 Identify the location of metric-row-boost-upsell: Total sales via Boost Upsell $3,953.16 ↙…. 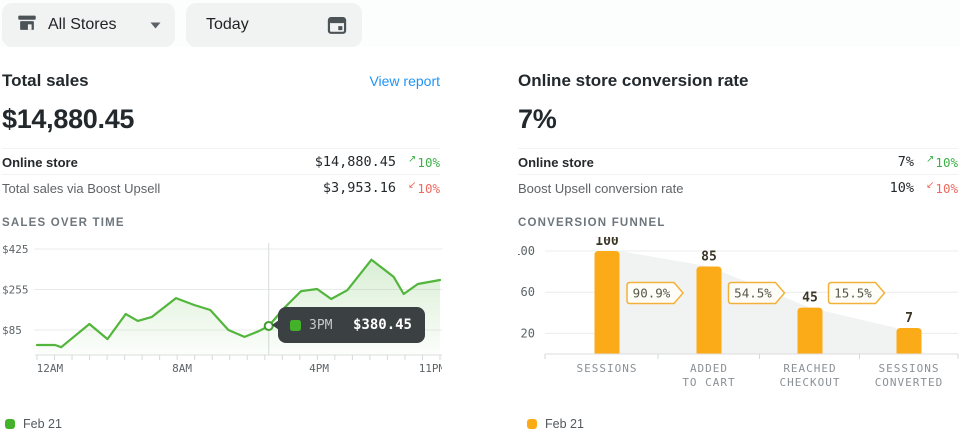
(221, 187).